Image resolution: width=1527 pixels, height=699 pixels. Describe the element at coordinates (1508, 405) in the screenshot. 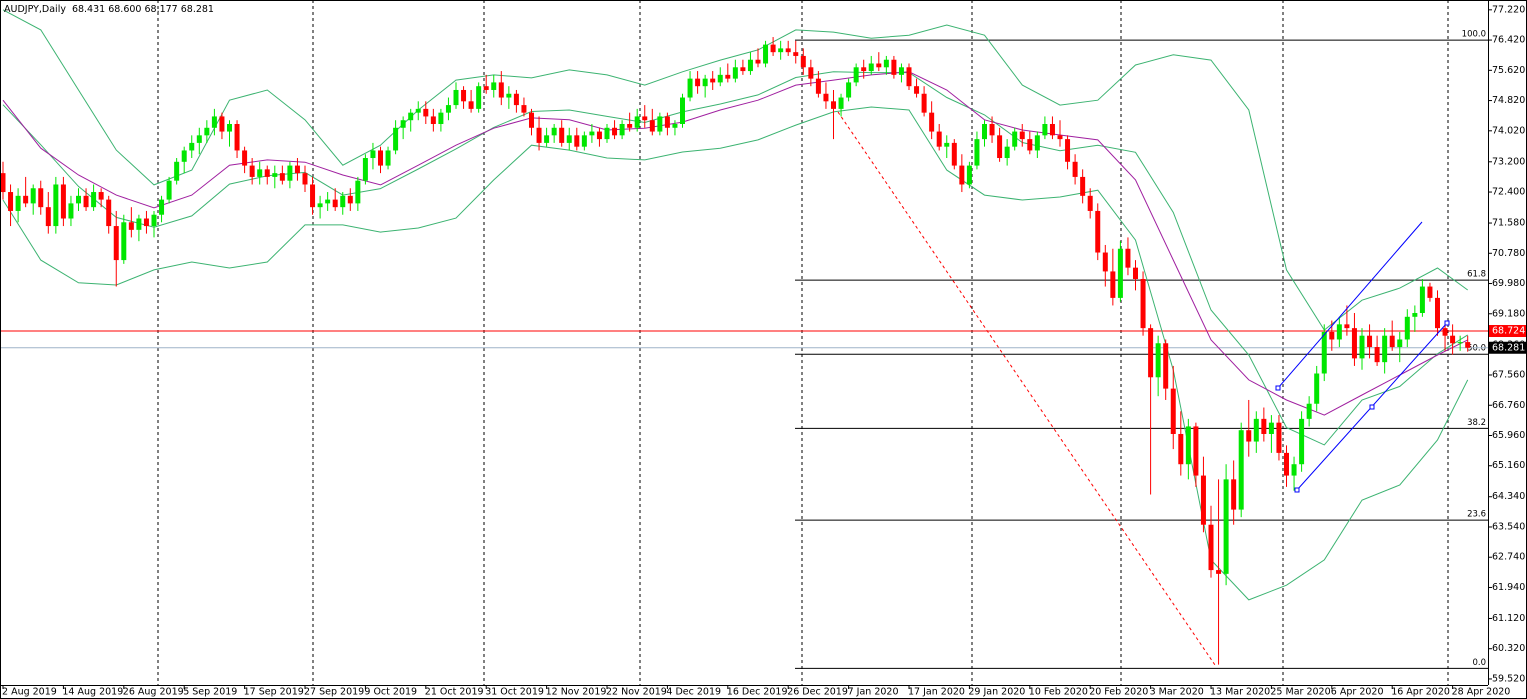

I see `y-tick-label: 66.760` at that location.